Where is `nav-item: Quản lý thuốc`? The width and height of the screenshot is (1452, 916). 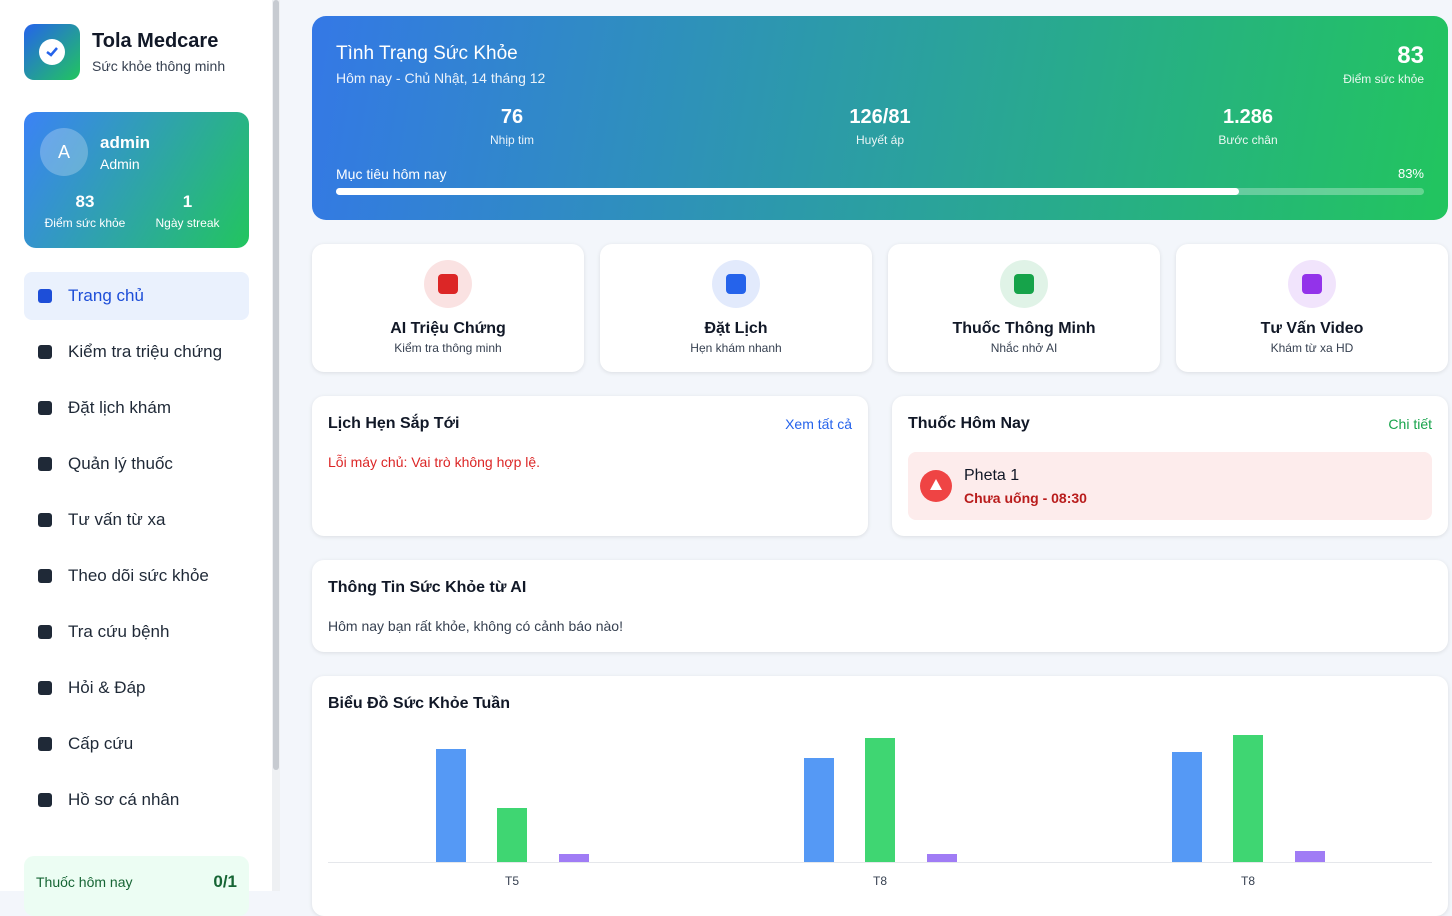 nav-item: Quản lý thuốc is located at coordinates (136, 464).